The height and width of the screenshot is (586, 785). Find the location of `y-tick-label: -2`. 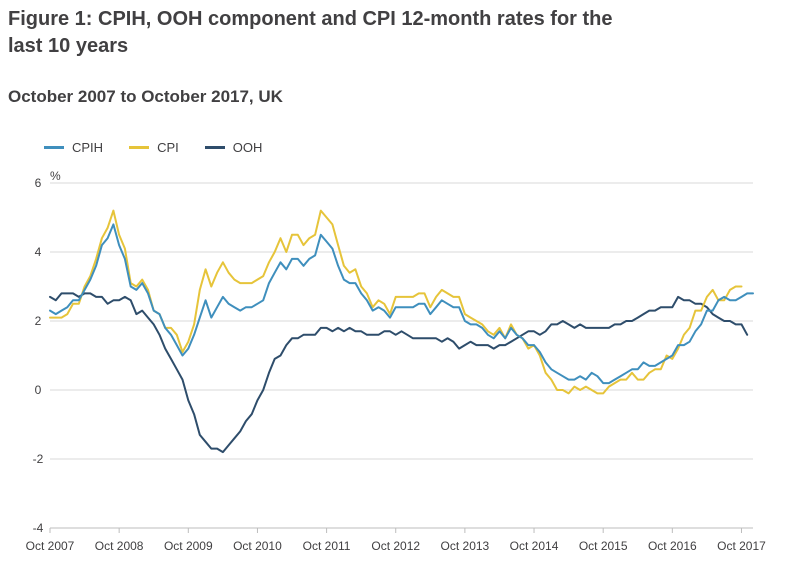

y-tick-label: -2 is located at coordinates (38, 459).